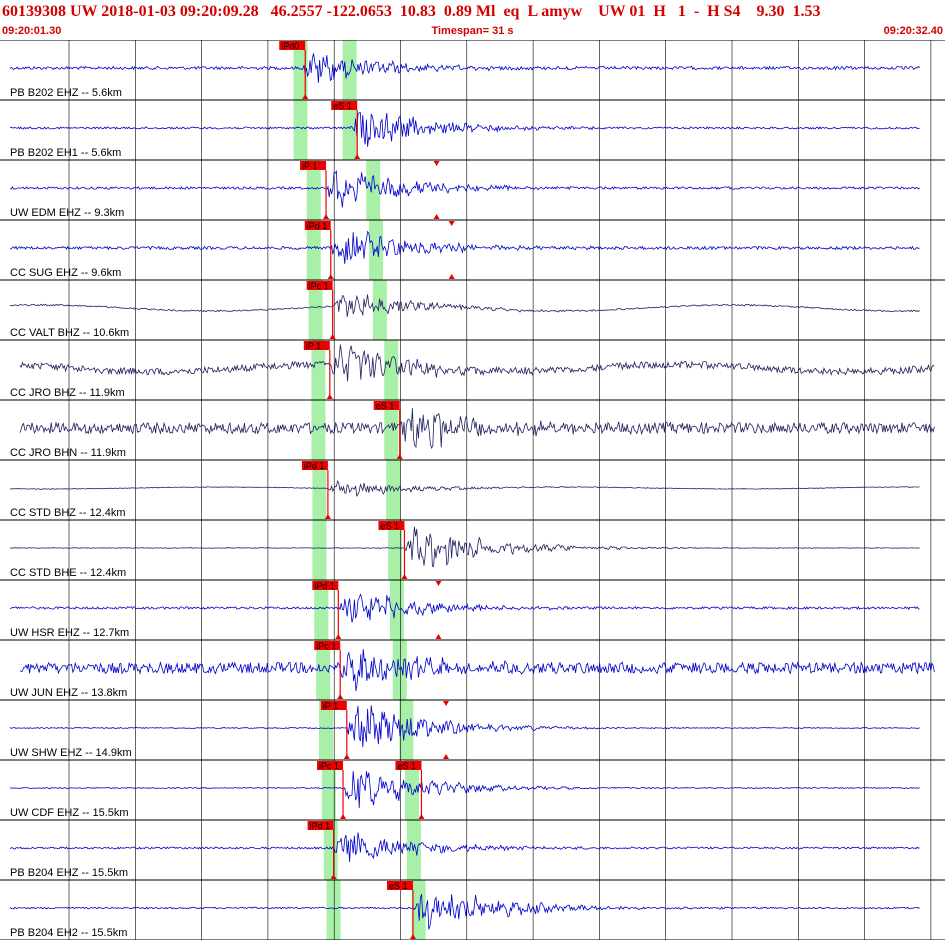  Describe the element at coordinates (65, 153) in the screenshot. I see `station-label-1: PB B202 EH1 -- 5.6km` at that location.